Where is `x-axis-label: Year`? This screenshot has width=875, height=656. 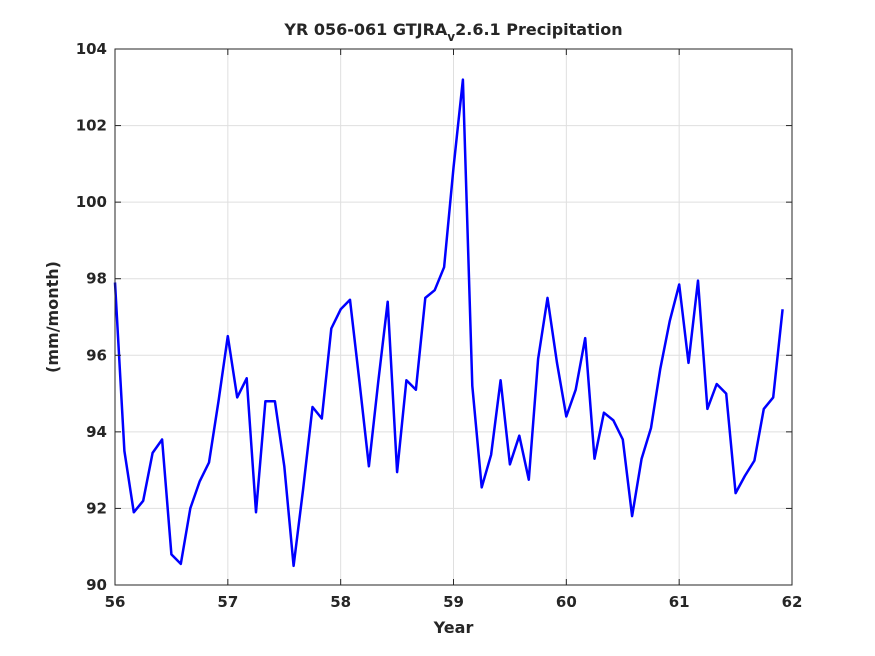
x-axis-label: Year is located at coordinates (453, 627).